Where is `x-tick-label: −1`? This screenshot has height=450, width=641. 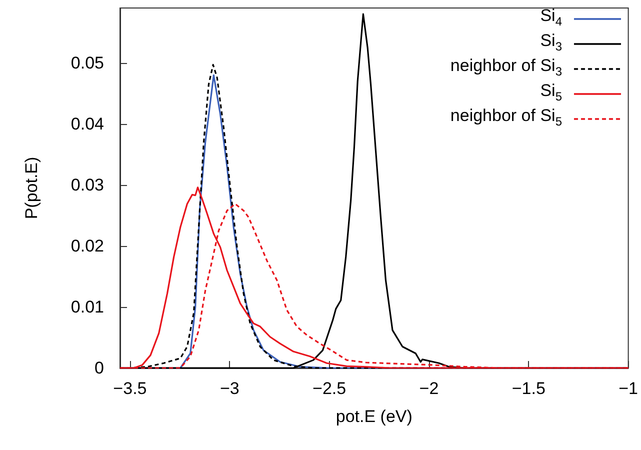 x-tick-label: −1 is located at coordinates (628, 388).